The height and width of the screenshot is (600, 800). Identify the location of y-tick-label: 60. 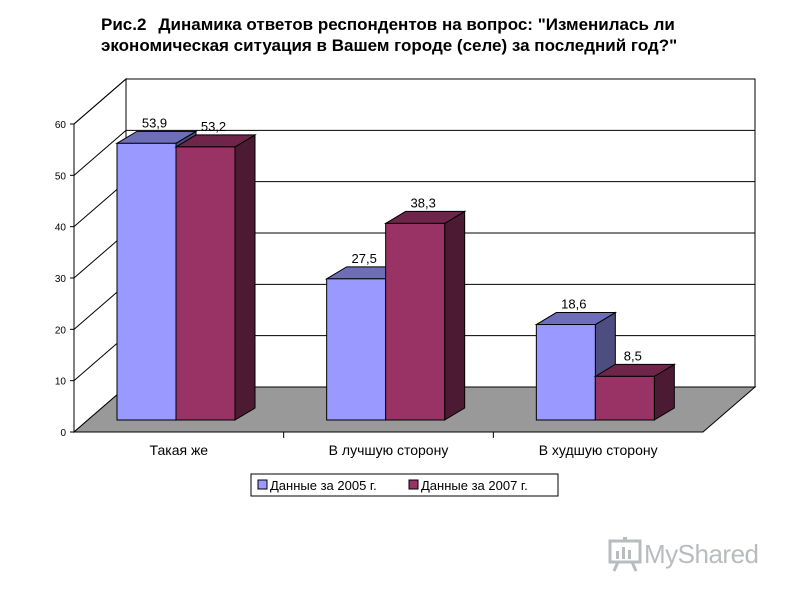
(61, 125).